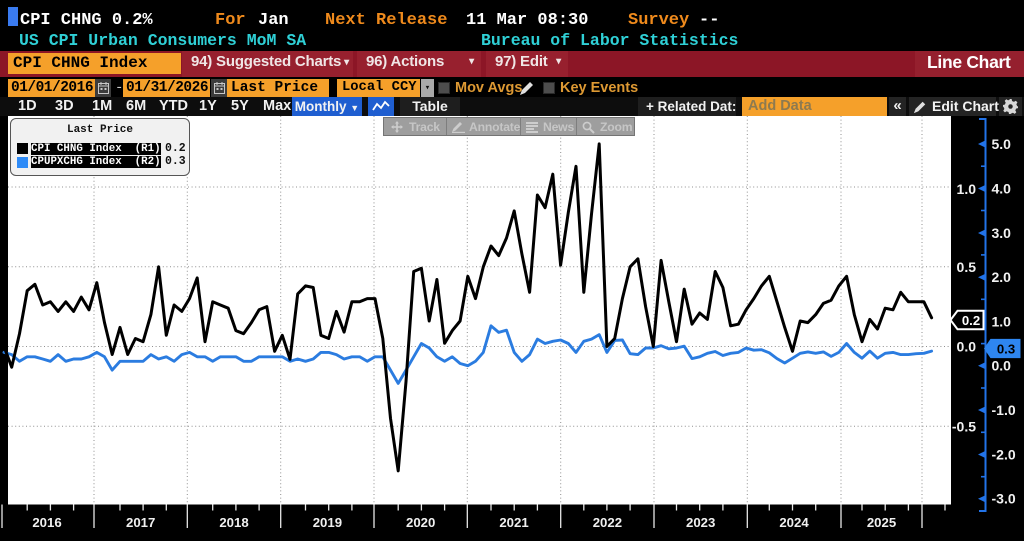 The width and height of the screenshot is (1024, 541). I want to click on svg-text: 2019, so click(327, 522).